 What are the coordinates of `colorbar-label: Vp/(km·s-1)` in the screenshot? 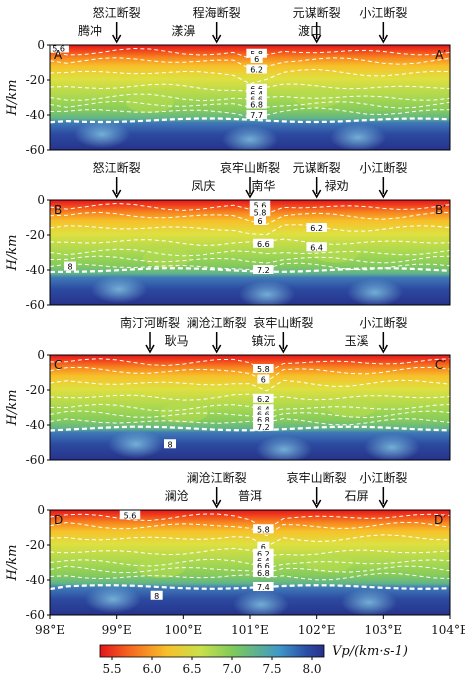 It's located at (370, 651).